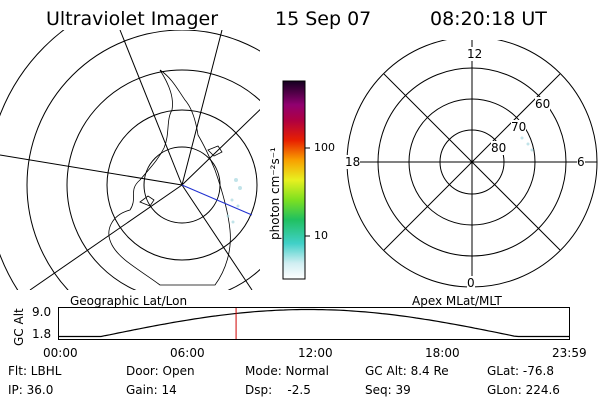  I want to click on colorbar, so click(296, 180).